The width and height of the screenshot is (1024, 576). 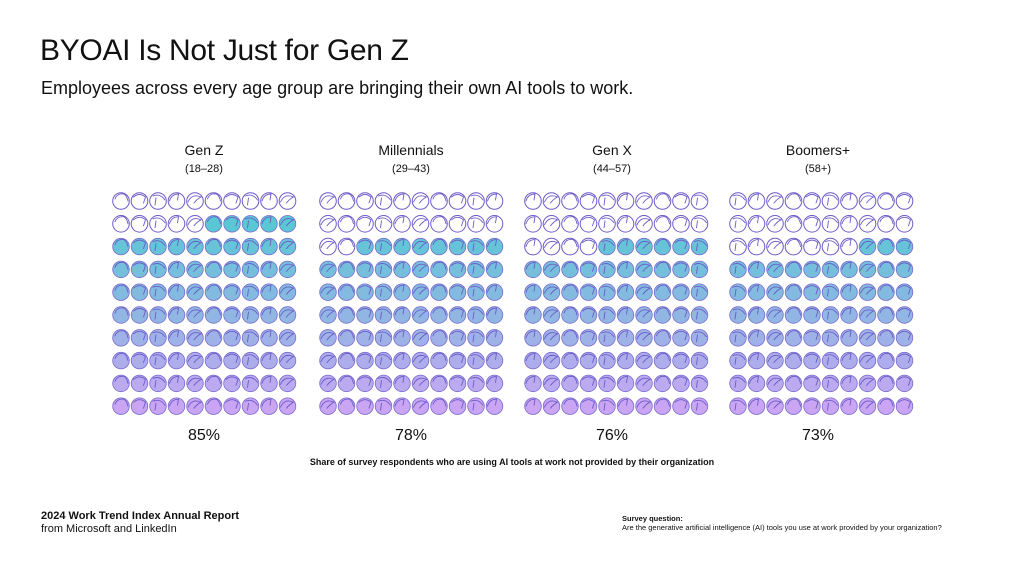 What do you see at coordinates (818, 150) in the screenshot?
I see `group-label-boomers: Boomers+` at bounding box center [818, 150].